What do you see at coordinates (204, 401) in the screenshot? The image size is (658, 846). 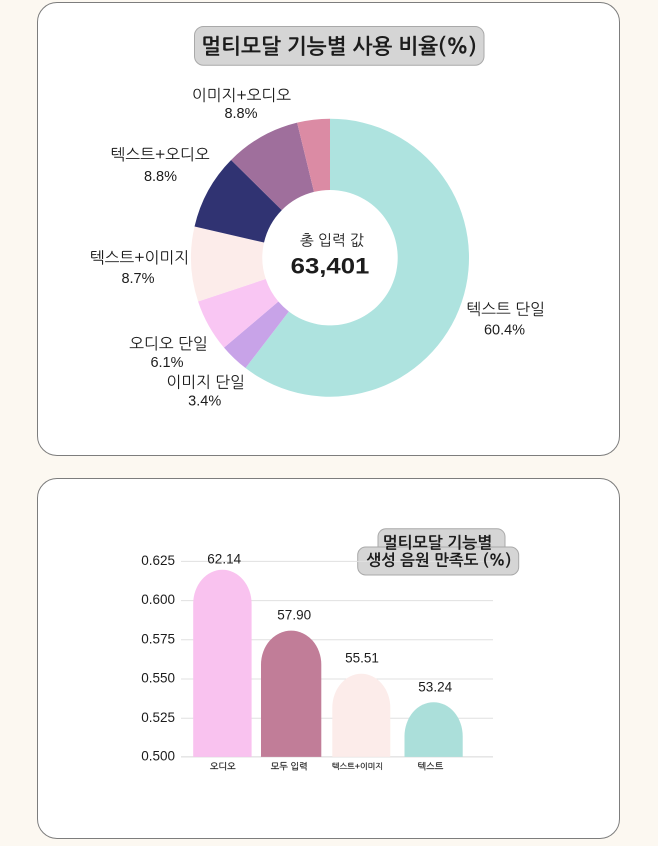 I see `svg-text: 3.4%` at bounding box center [204, 401].